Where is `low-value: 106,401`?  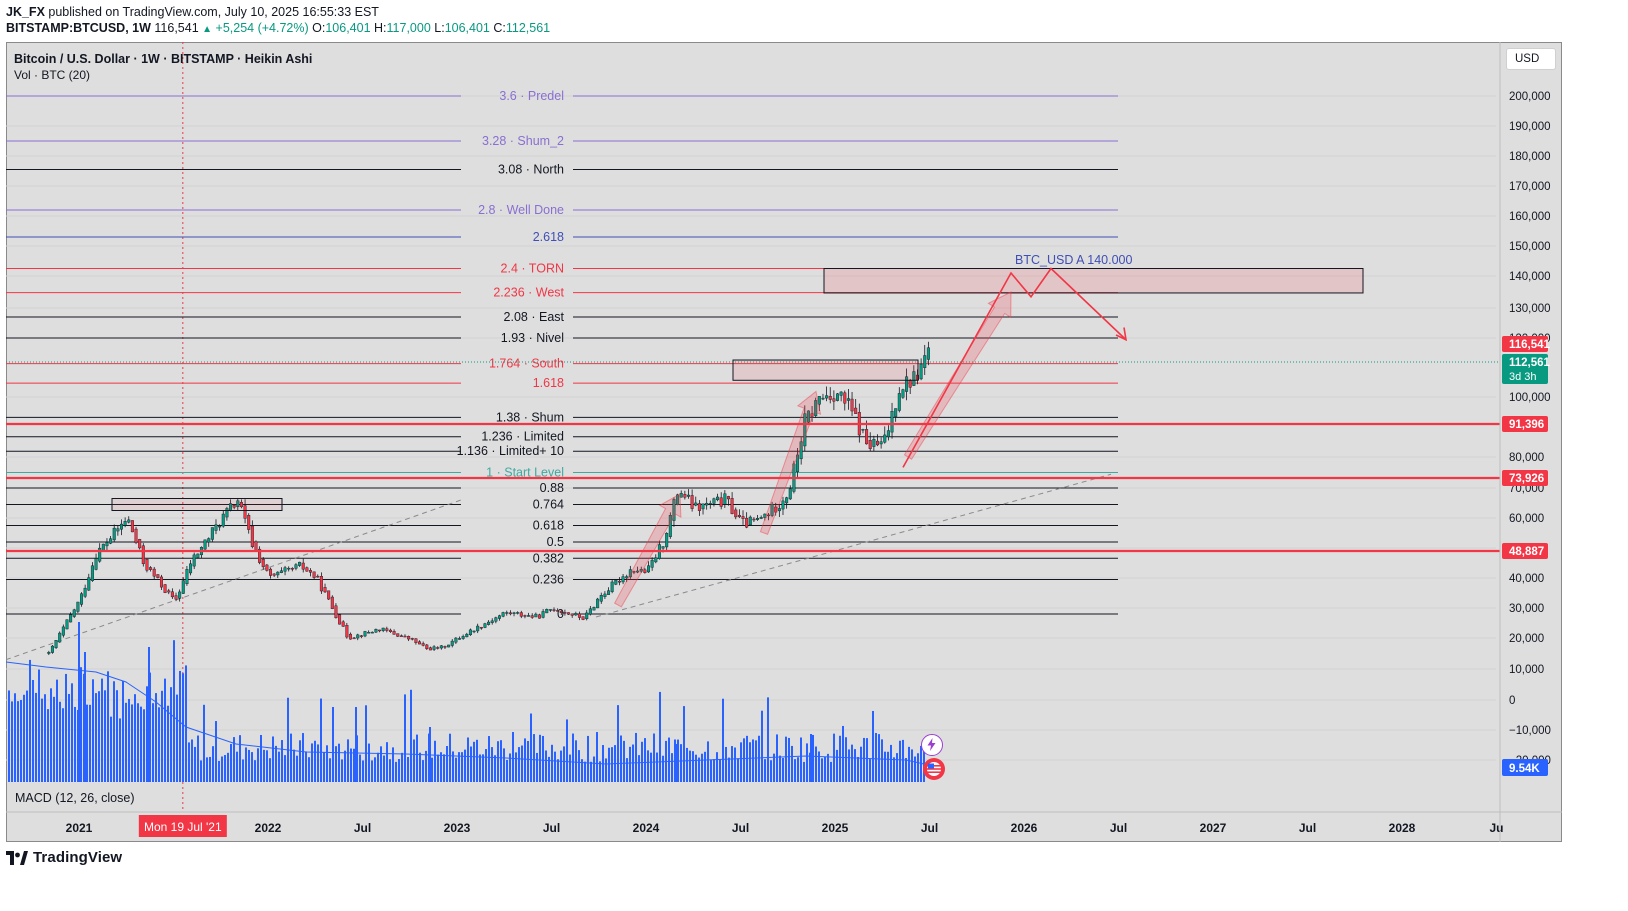
low-value: 106,401 is located at coordinates (467, 28).